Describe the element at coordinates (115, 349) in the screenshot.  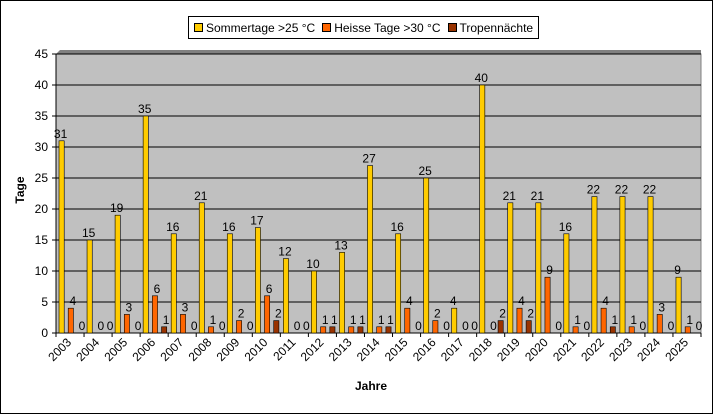
I see `x-tick-label: 2005` at that location.